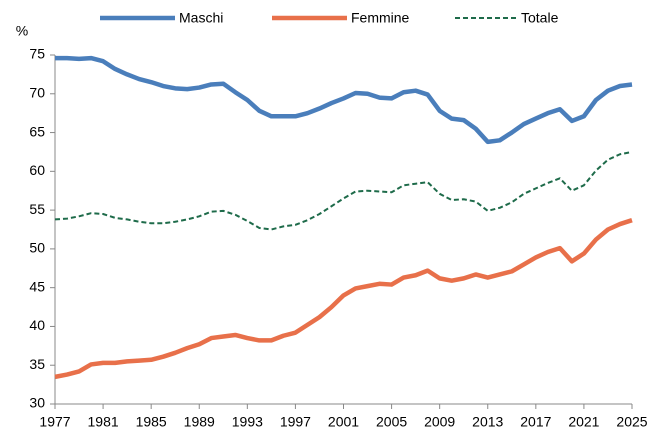 The height and width of the screenshot is (437, 664). What do you see at coordinates (439, 422) in the screenshot?
I see `x-tick-label: 2009` at bounding box center [439, 422].